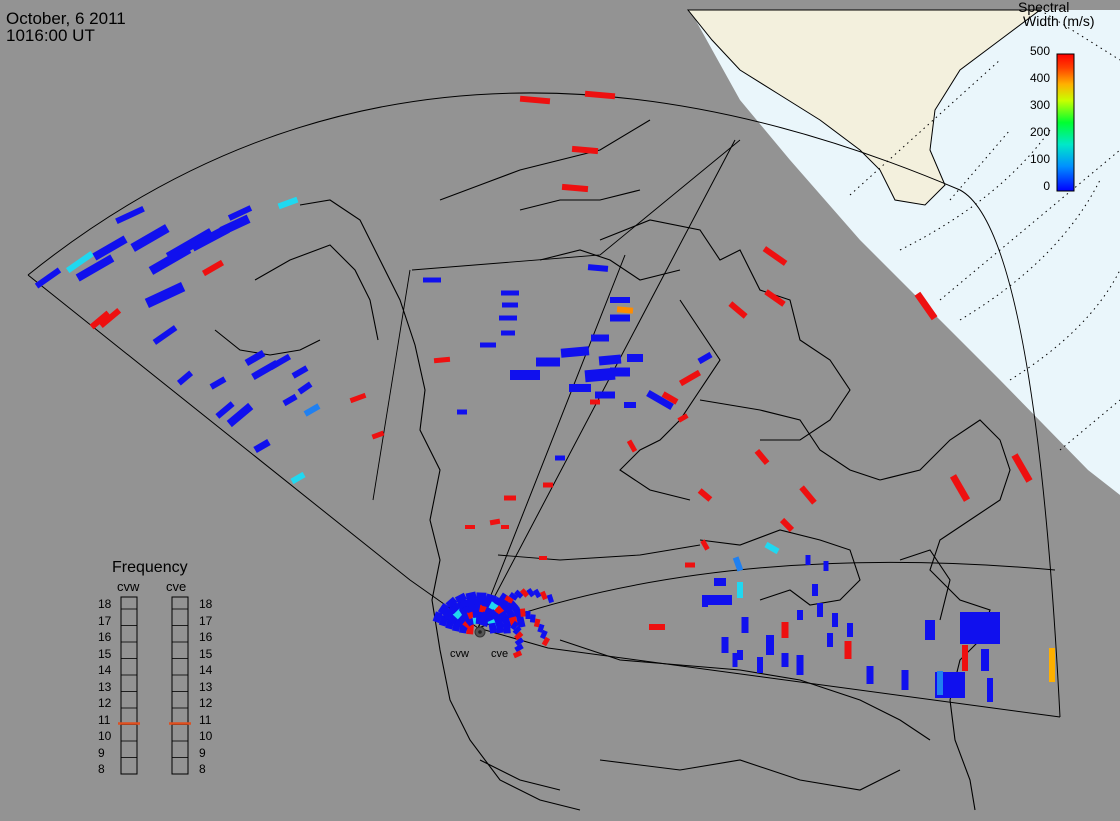  I want to click on frequency-tick-left: 10, so click(105, 736).